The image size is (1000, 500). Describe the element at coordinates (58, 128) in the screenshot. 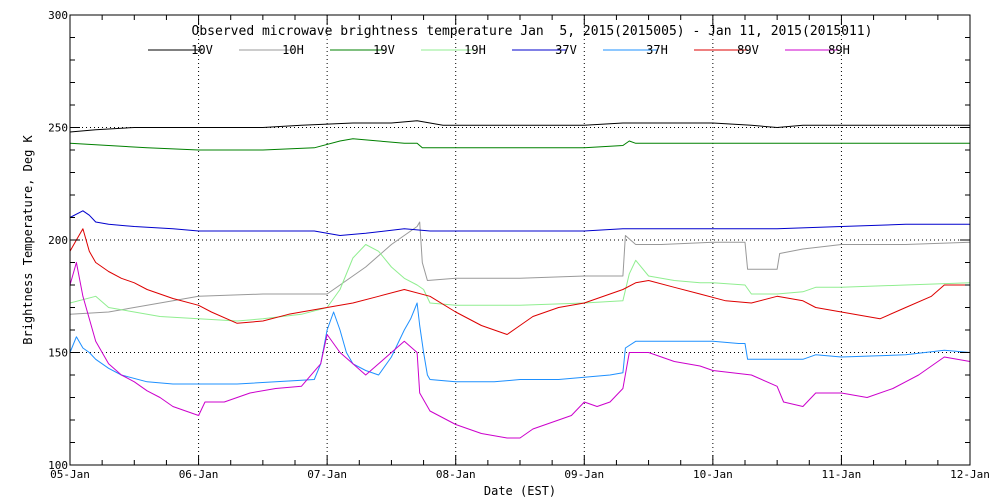

I see `y-tick-label: 250` at that location.